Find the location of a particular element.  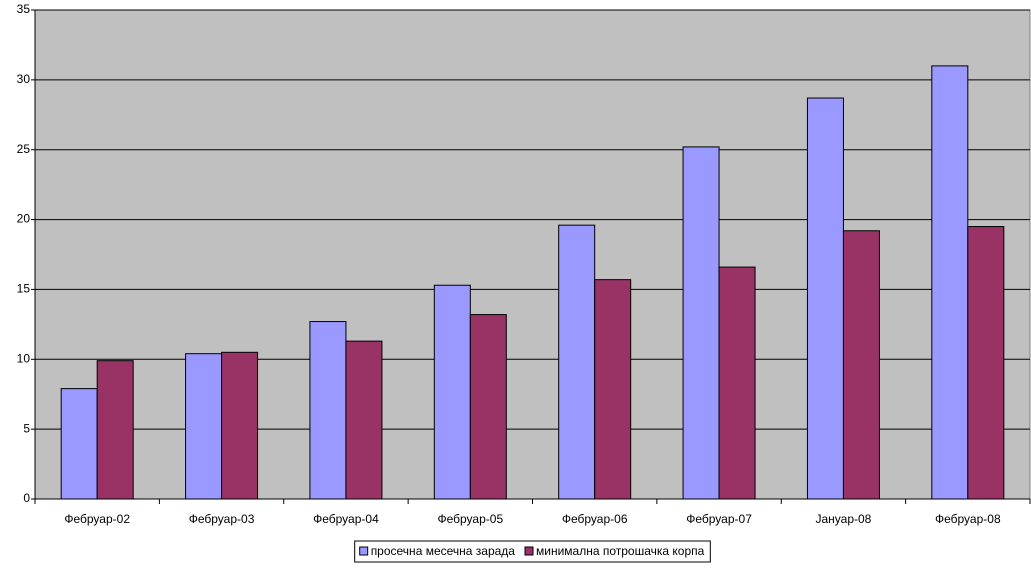

y-tick-label: 30 is located at coordinates (24, 79).